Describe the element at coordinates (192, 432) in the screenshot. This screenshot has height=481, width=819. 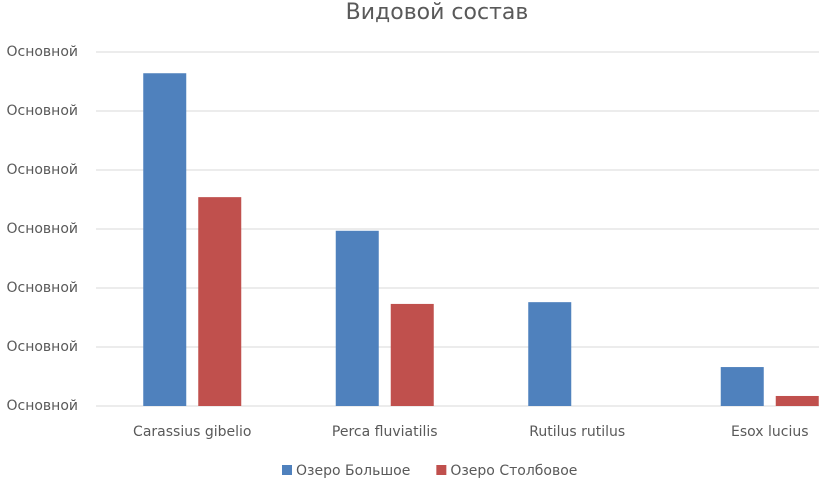
I see `x-tick-label: Carassius gibelio` at that location.